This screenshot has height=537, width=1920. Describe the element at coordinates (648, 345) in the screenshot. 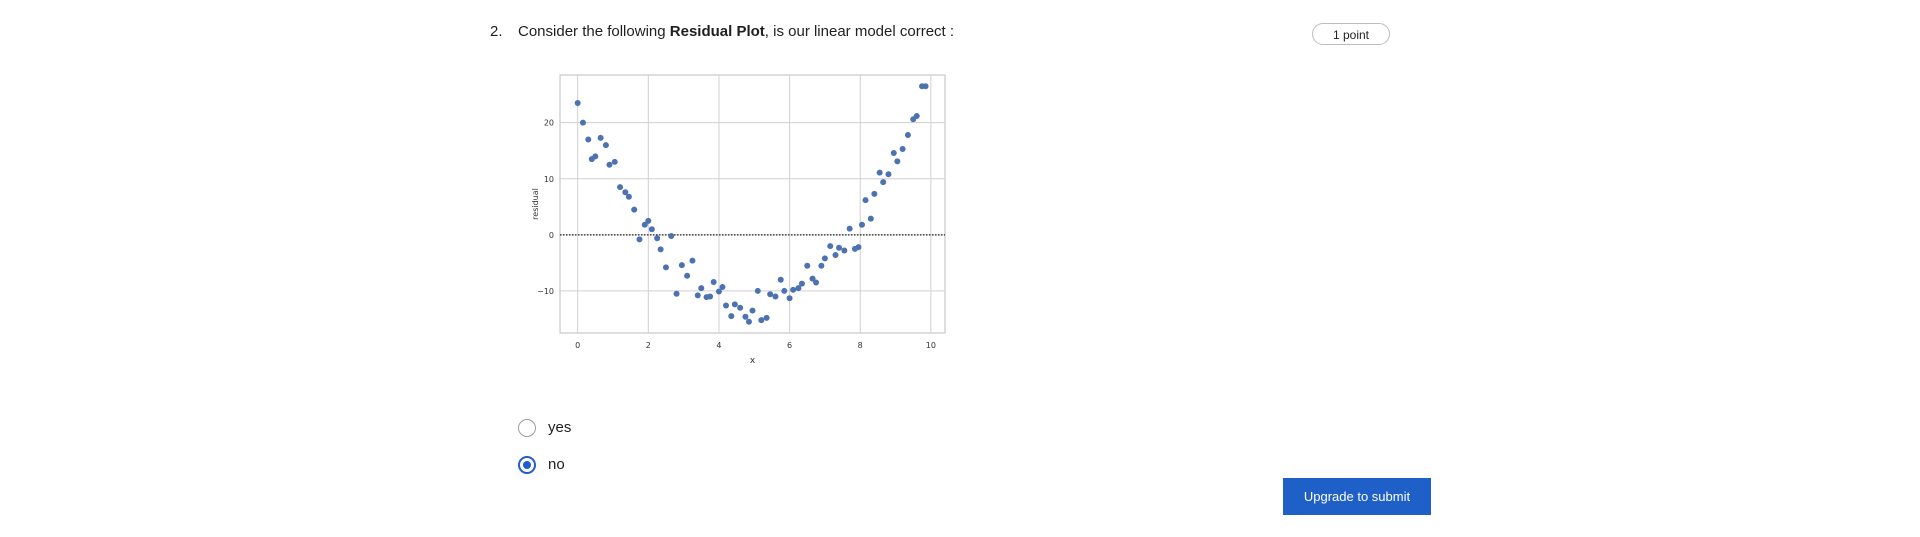

I see `x-tick-label: 2` at that location.